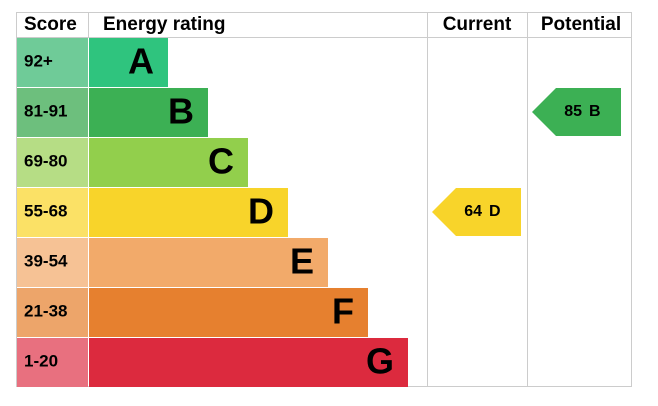  I want to click on score-range: 81-91, so click(45, 110).